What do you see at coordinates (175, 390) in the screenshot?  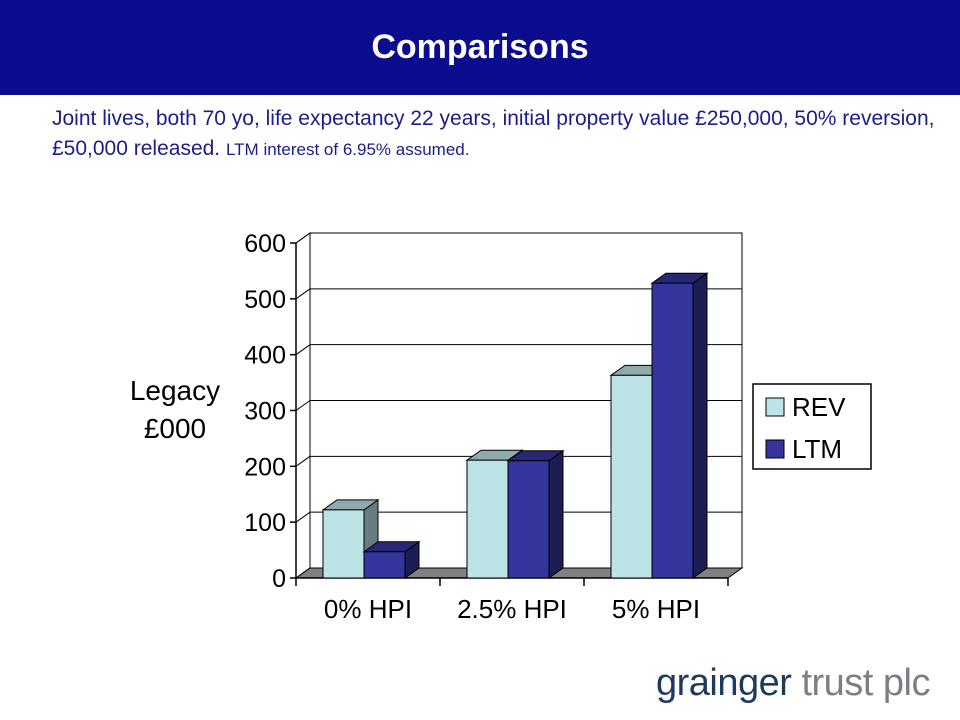 I see `y-axis-label-line: Legacy` at bounding box center [175, 390].